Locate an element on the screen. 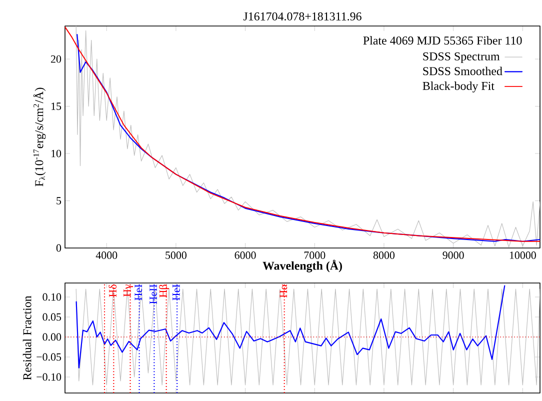 The width and height of the screenshot is (542, 401). legend-label: SDSS Spectrum is located at coordinates (461, 57).